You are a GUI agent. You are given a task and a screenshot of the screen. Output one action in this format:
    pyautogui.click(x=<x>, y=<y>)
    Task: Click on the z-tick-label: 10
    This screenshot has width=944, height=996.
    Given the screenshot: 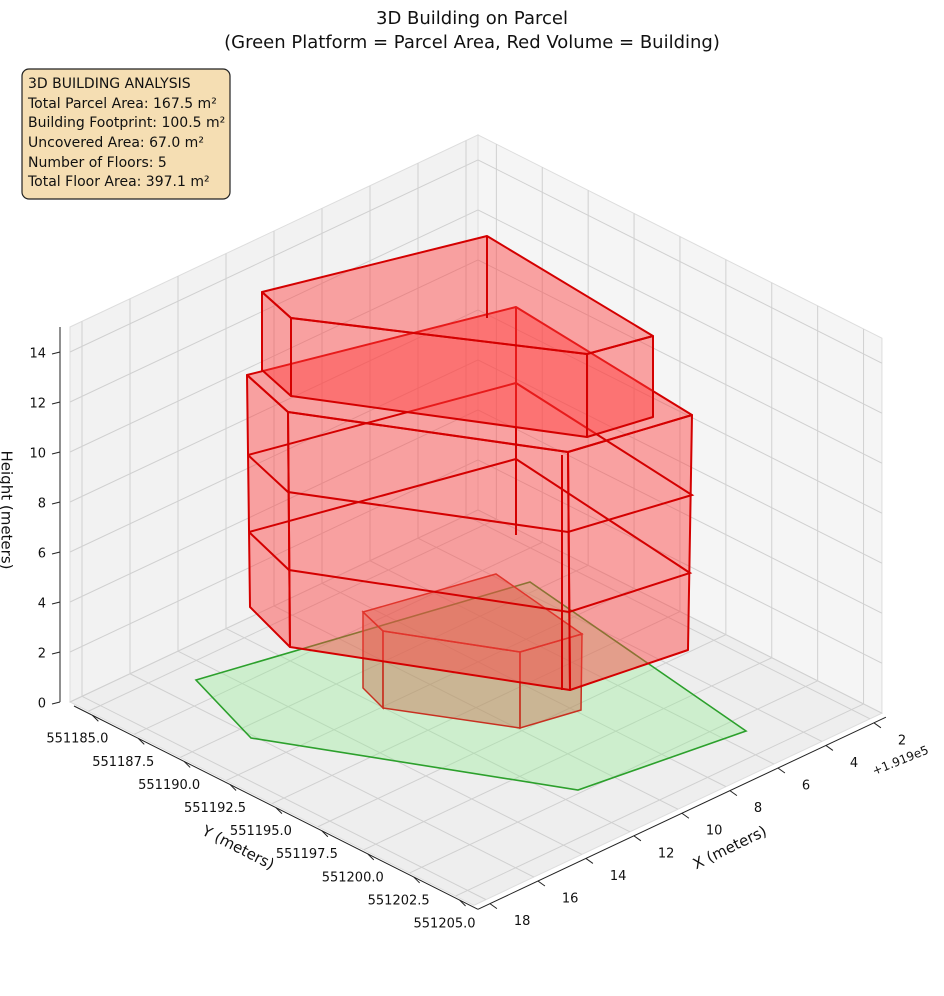 What is the action you would take?
    pyautogui.click(x=37, y=454)
    